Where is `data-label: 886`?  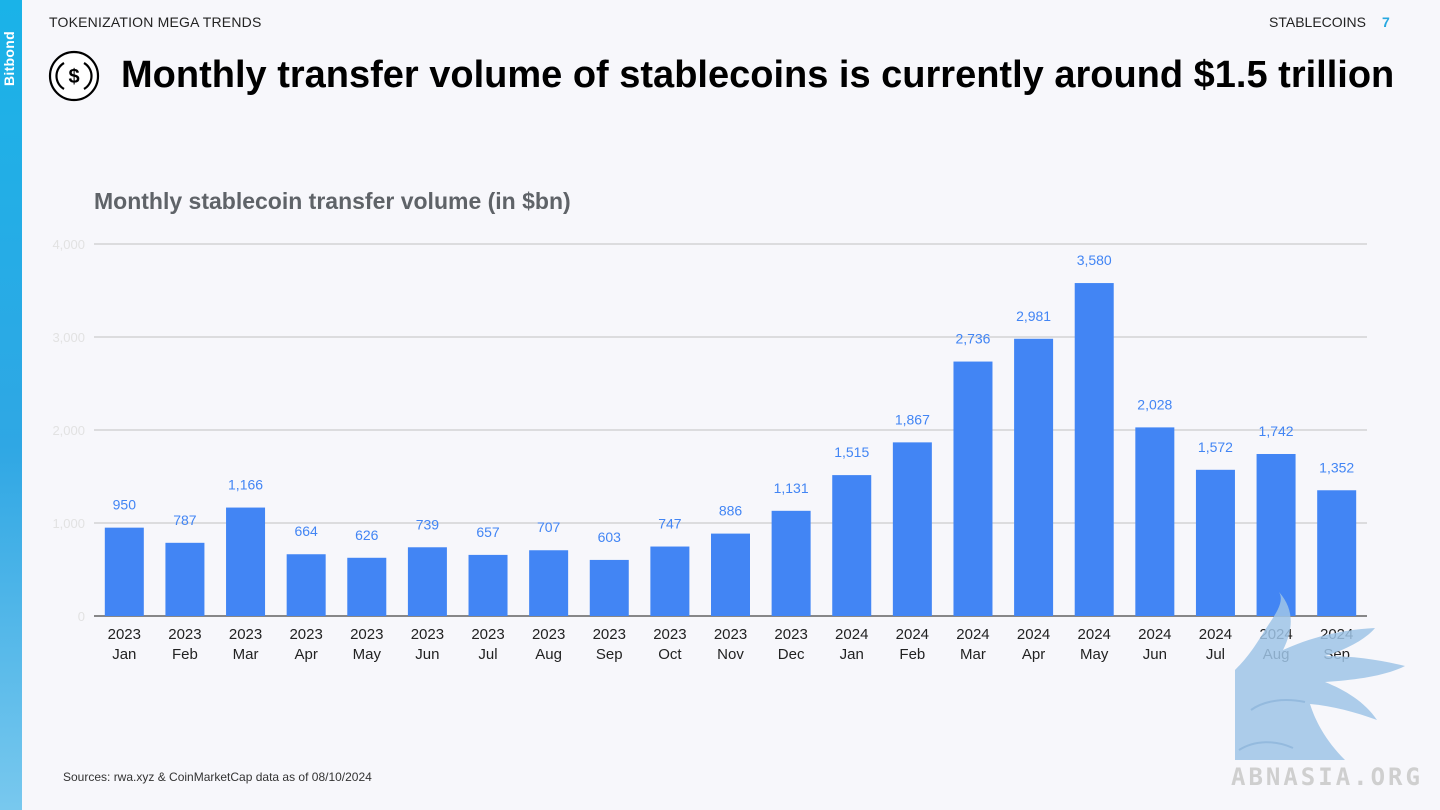
data-label: 886 is located at coordinates (731, 511).